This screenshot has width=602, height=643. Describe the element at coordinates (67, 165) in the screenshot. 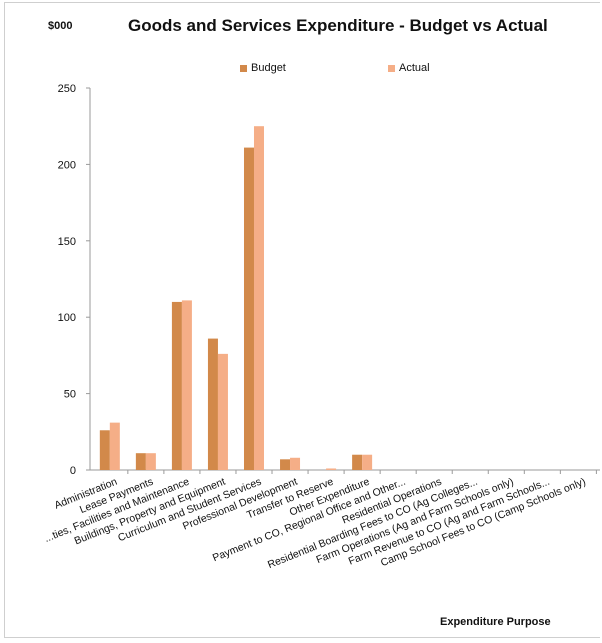

I see `y-tick-label: 200` at that location.